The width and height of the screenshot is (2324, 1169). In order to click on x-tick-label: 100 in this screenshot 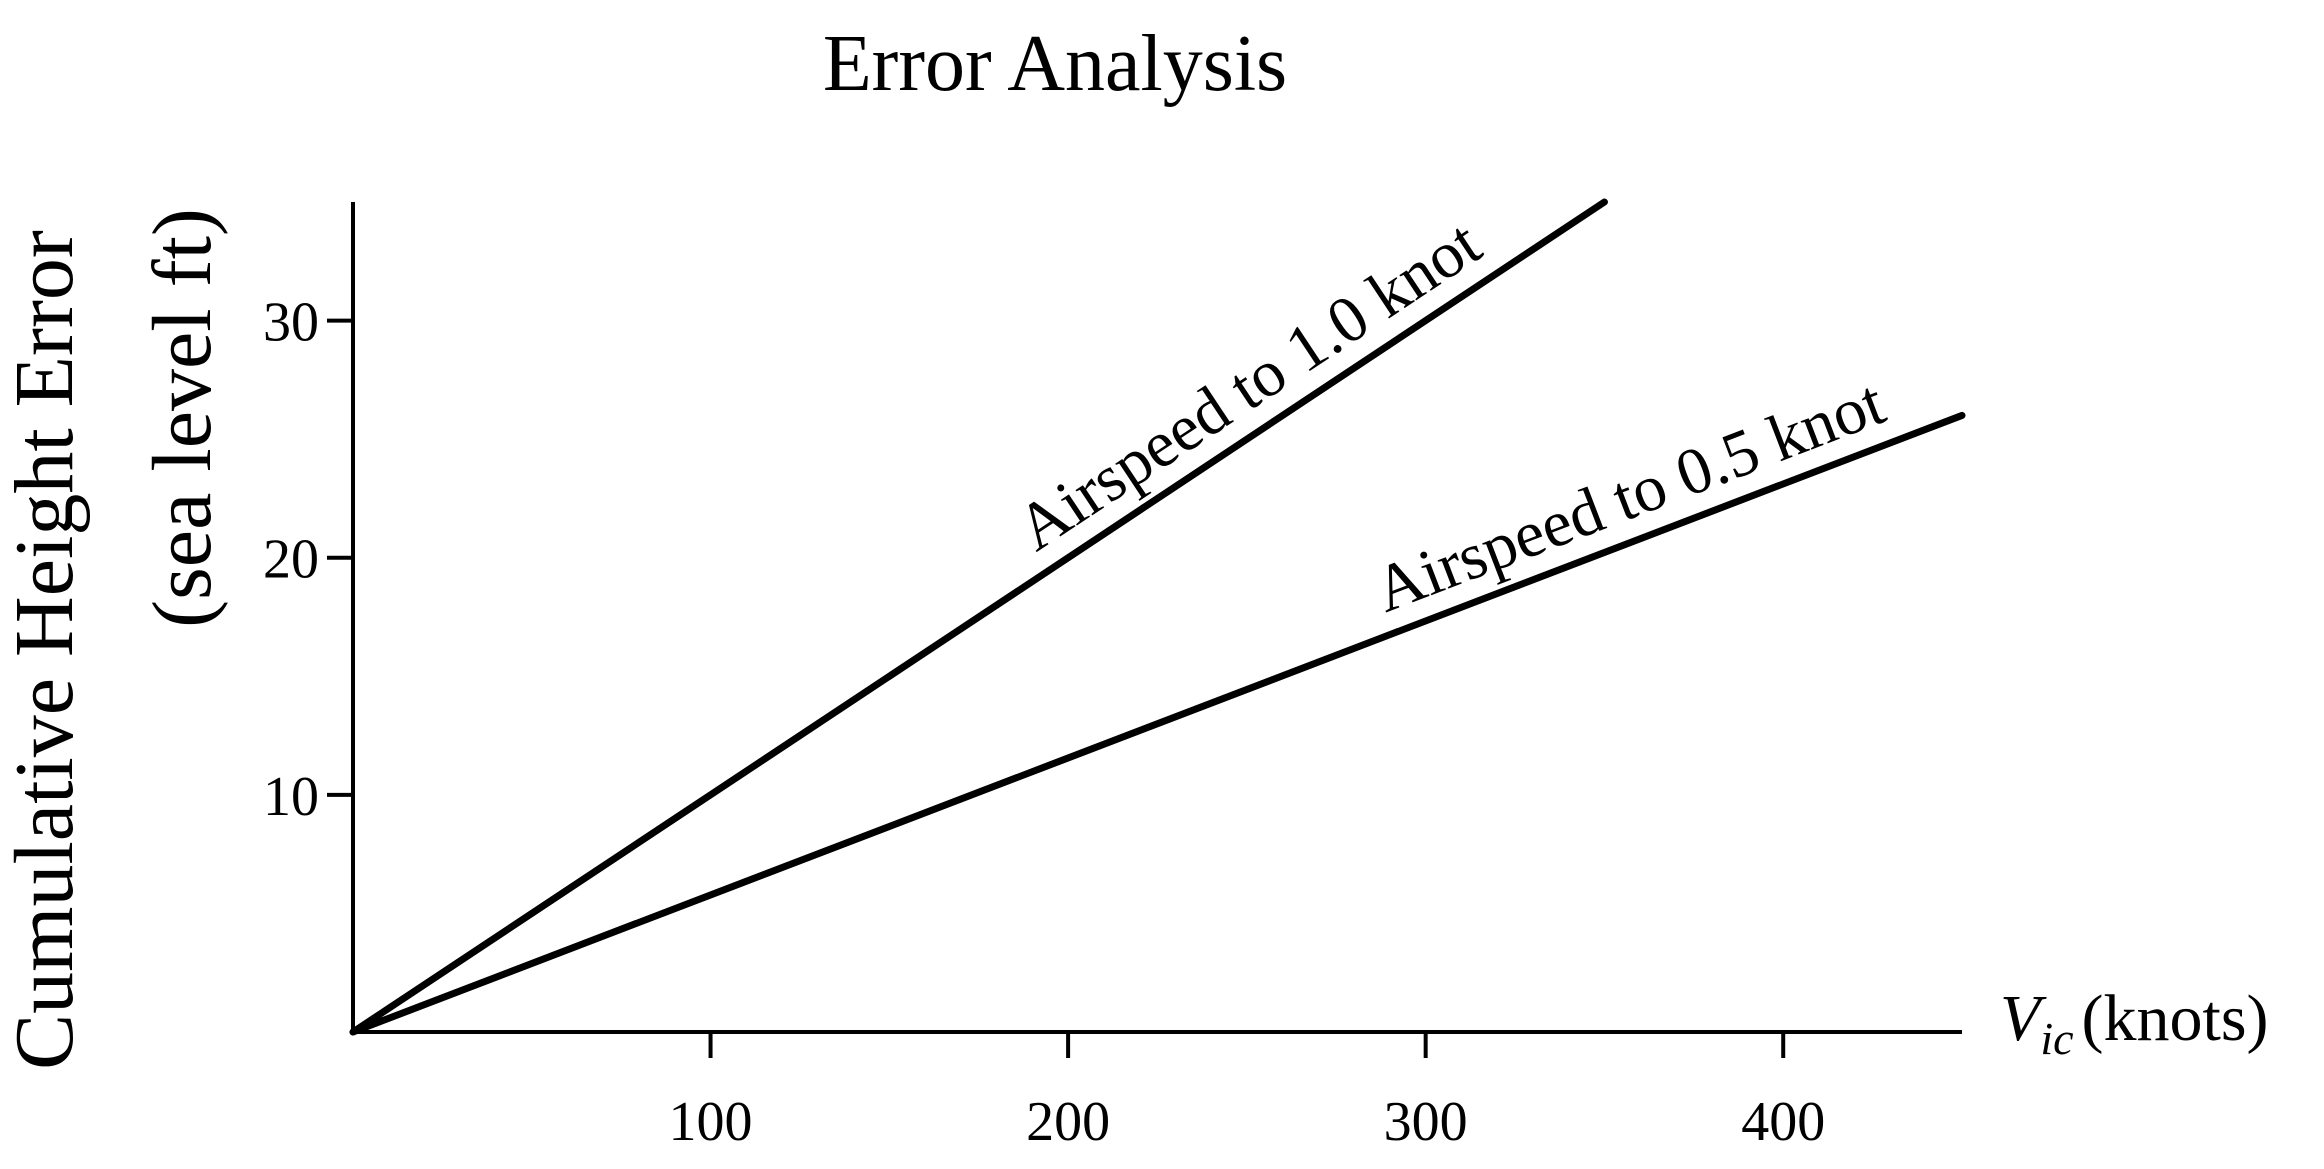, I will do `click(711, 1122)`.